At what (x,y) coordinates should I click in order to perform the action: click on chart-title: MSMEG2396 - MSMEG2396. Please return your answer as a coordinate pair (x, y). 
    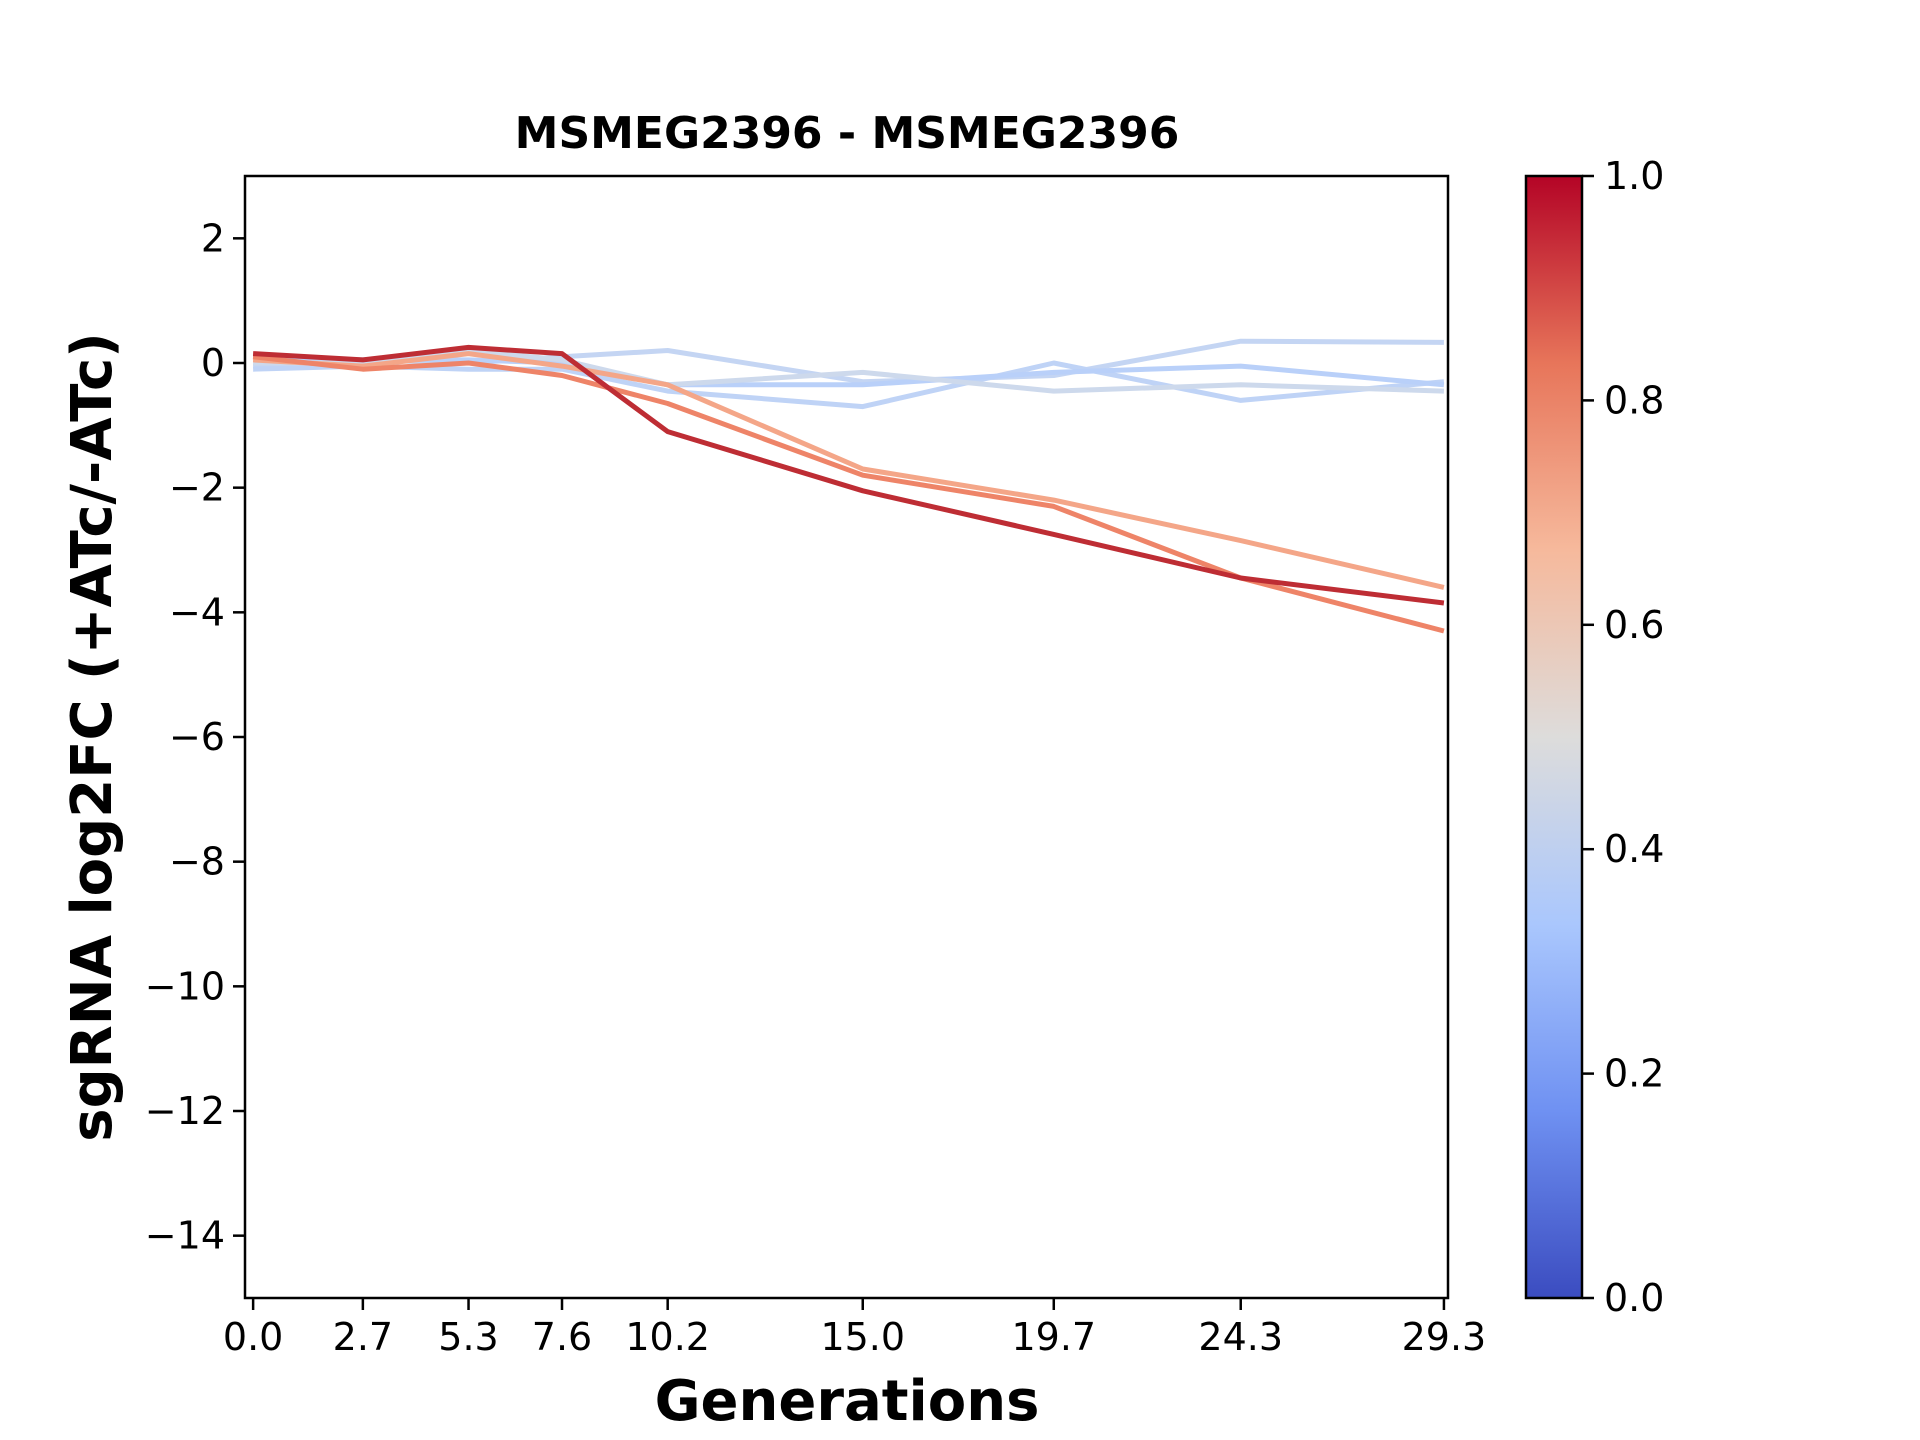
    Looking at the image, I should click on (847, 133).